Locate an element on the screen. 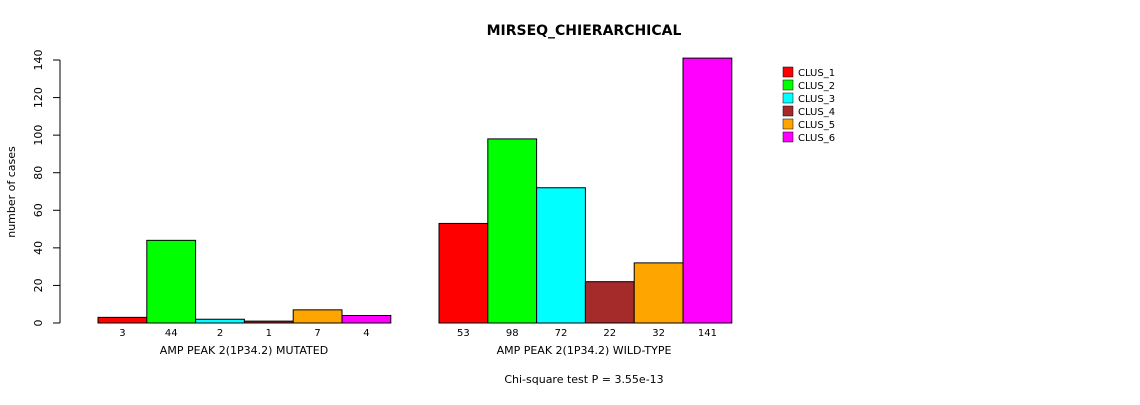  chi-square-footnote: Chi-square test P = 3.55e-13 is located at coordinates (583, 379).